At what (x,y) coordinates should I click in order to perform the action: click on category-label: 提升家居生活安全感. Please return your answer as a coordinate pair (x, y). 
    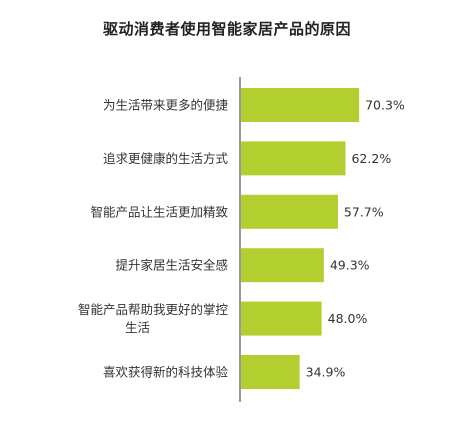
    Looking at the image, I should click on (171, 265).